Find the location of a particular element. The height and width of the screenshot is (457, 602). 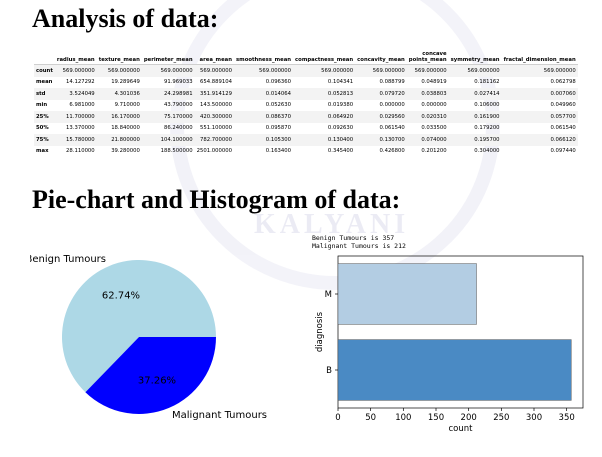

table-cell: 86.240000 is located at coordinates (178, 128).